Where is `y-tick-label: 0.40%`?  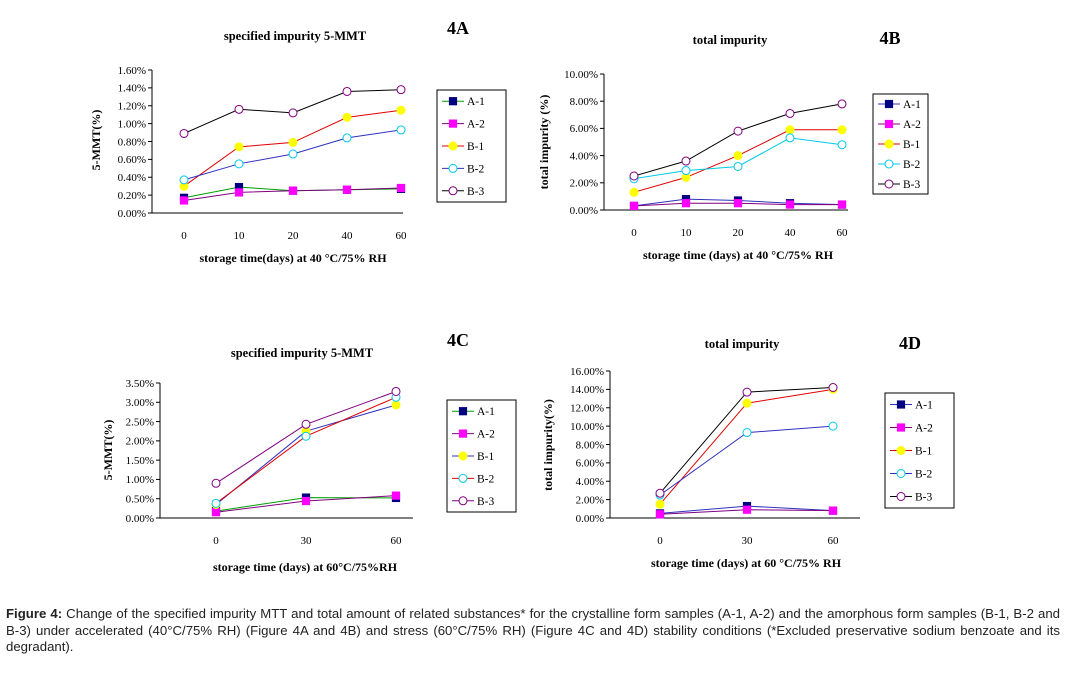
y-tick-label: 0.40% is located at coordinates (132, 178).